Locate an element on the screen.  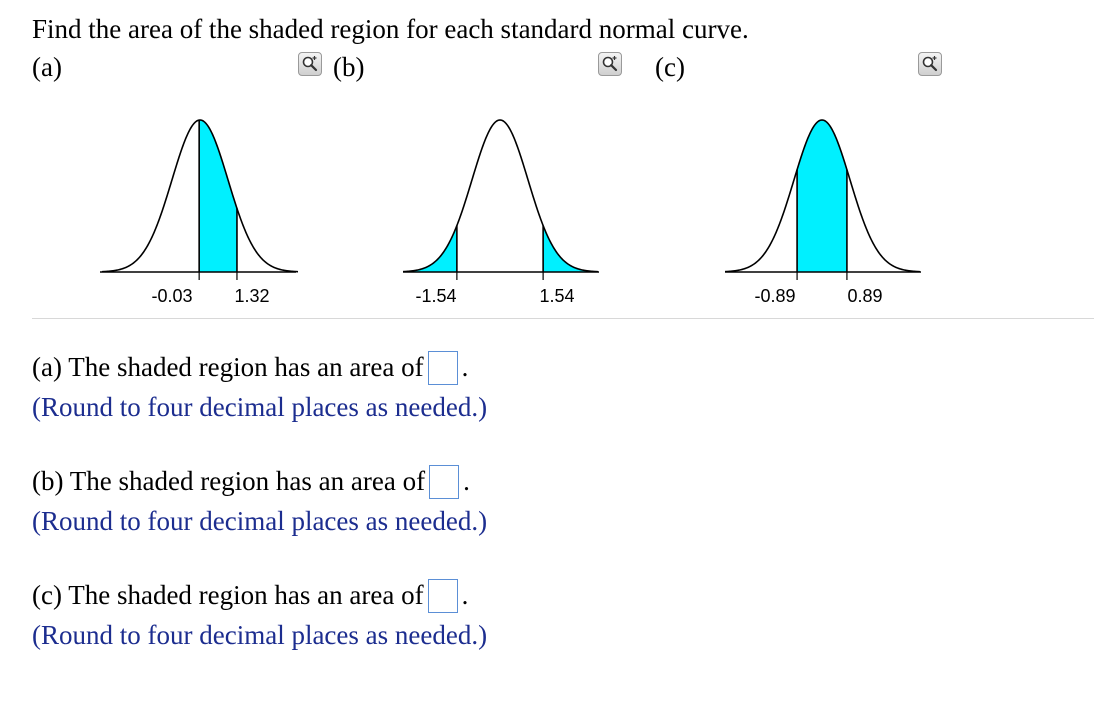
answer-b-period: . is located at coordinates (466, 481).